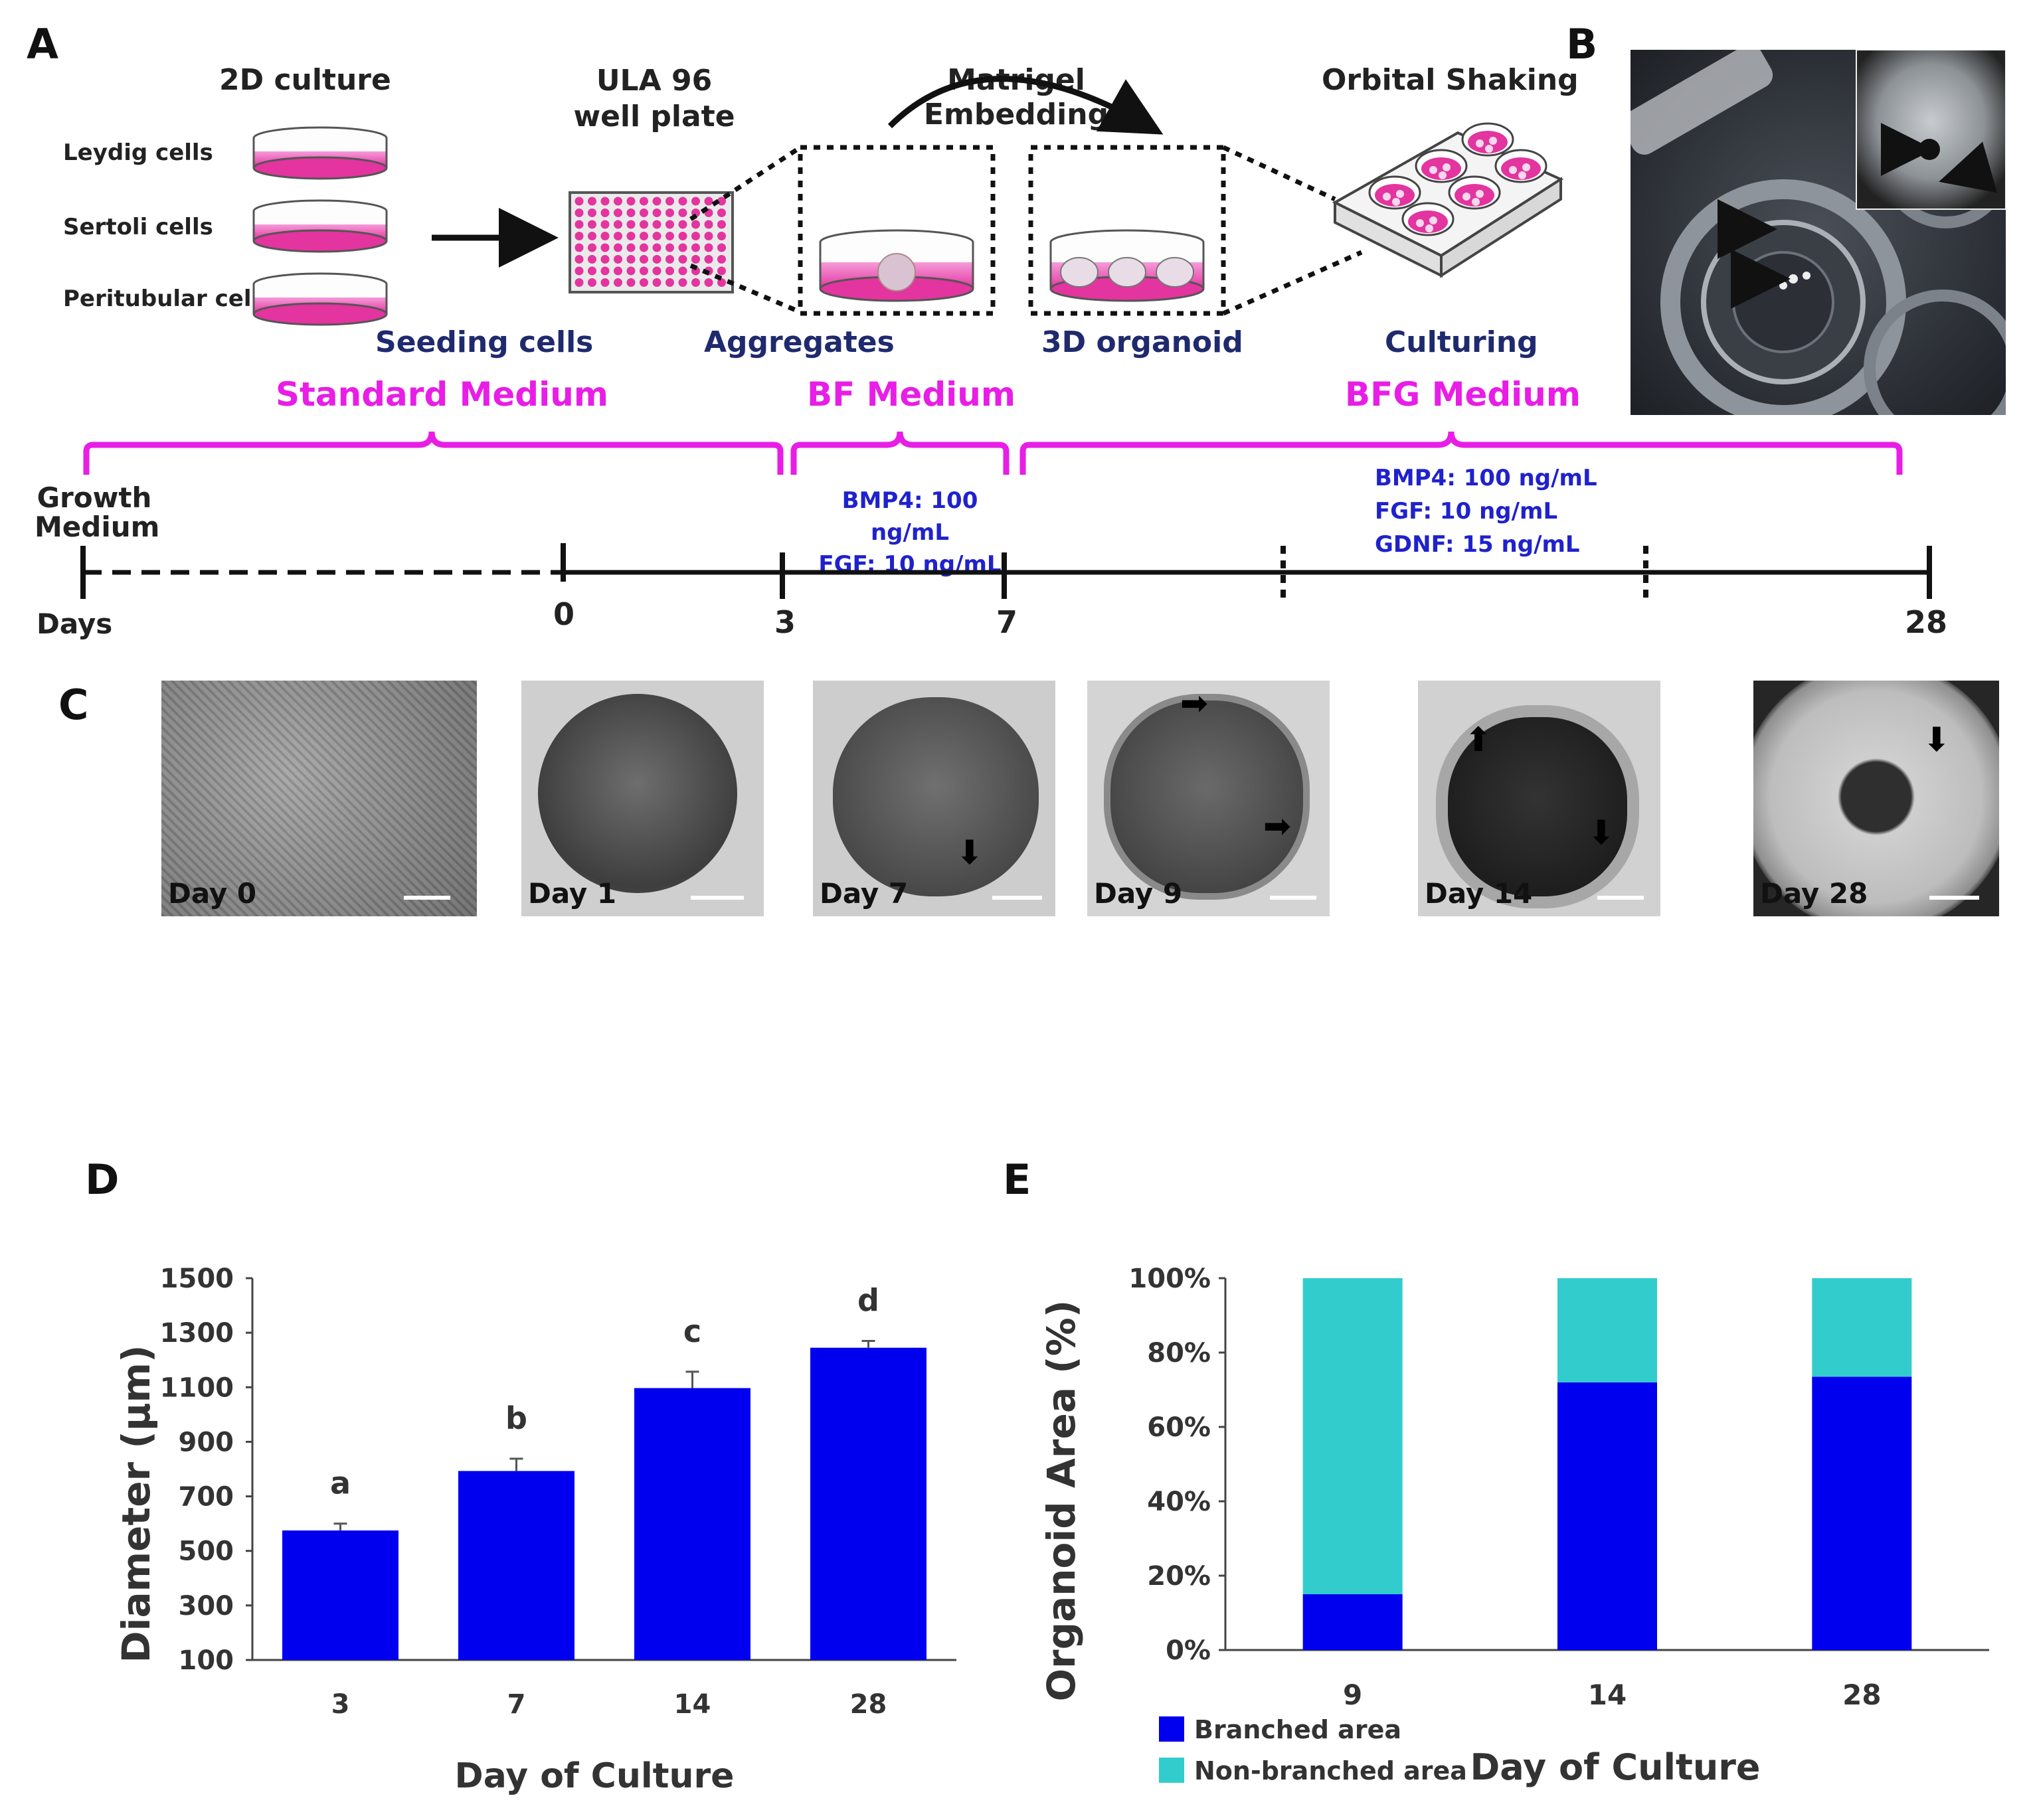  I want to click on organoid-dish, so click(1127, 265).